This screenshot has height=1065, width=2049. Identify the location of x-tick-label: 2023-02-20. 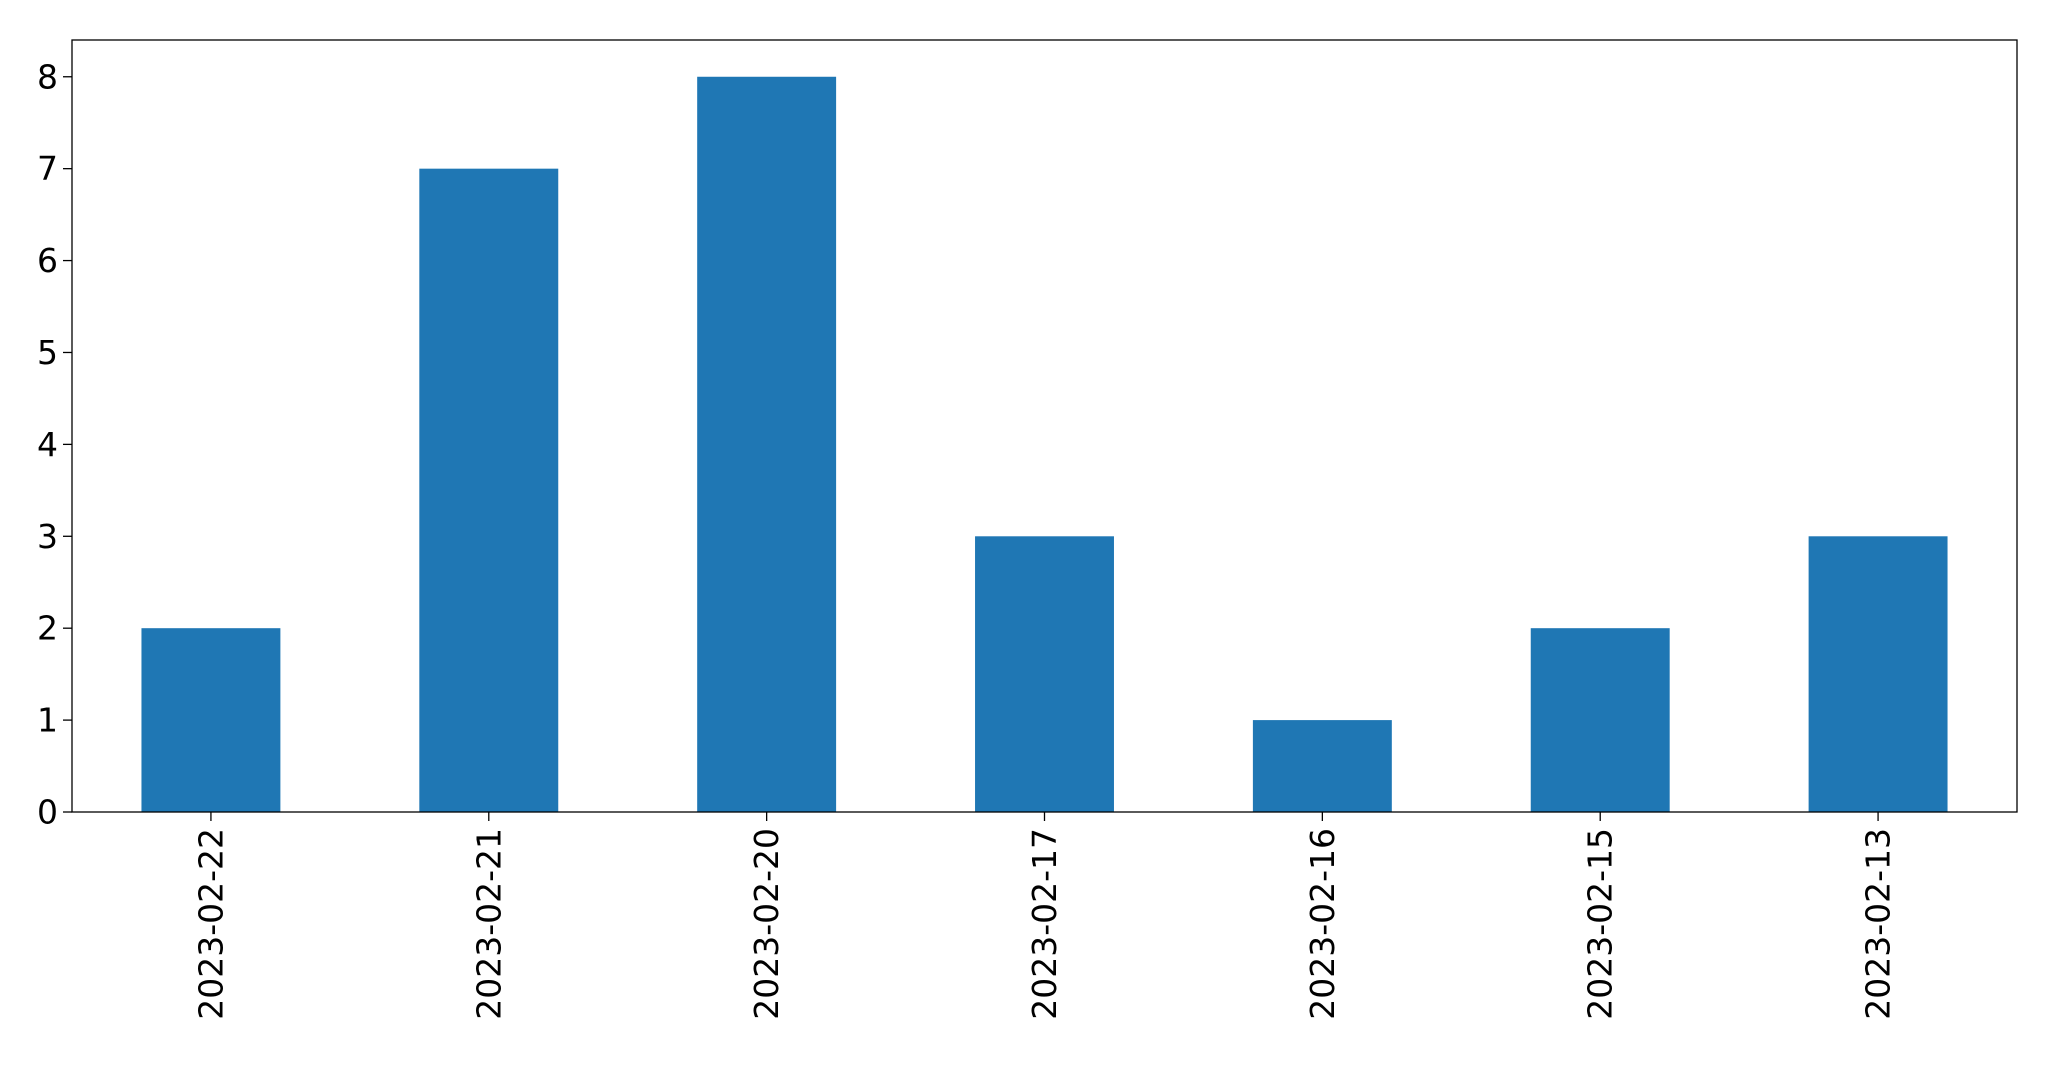
(766, 924).